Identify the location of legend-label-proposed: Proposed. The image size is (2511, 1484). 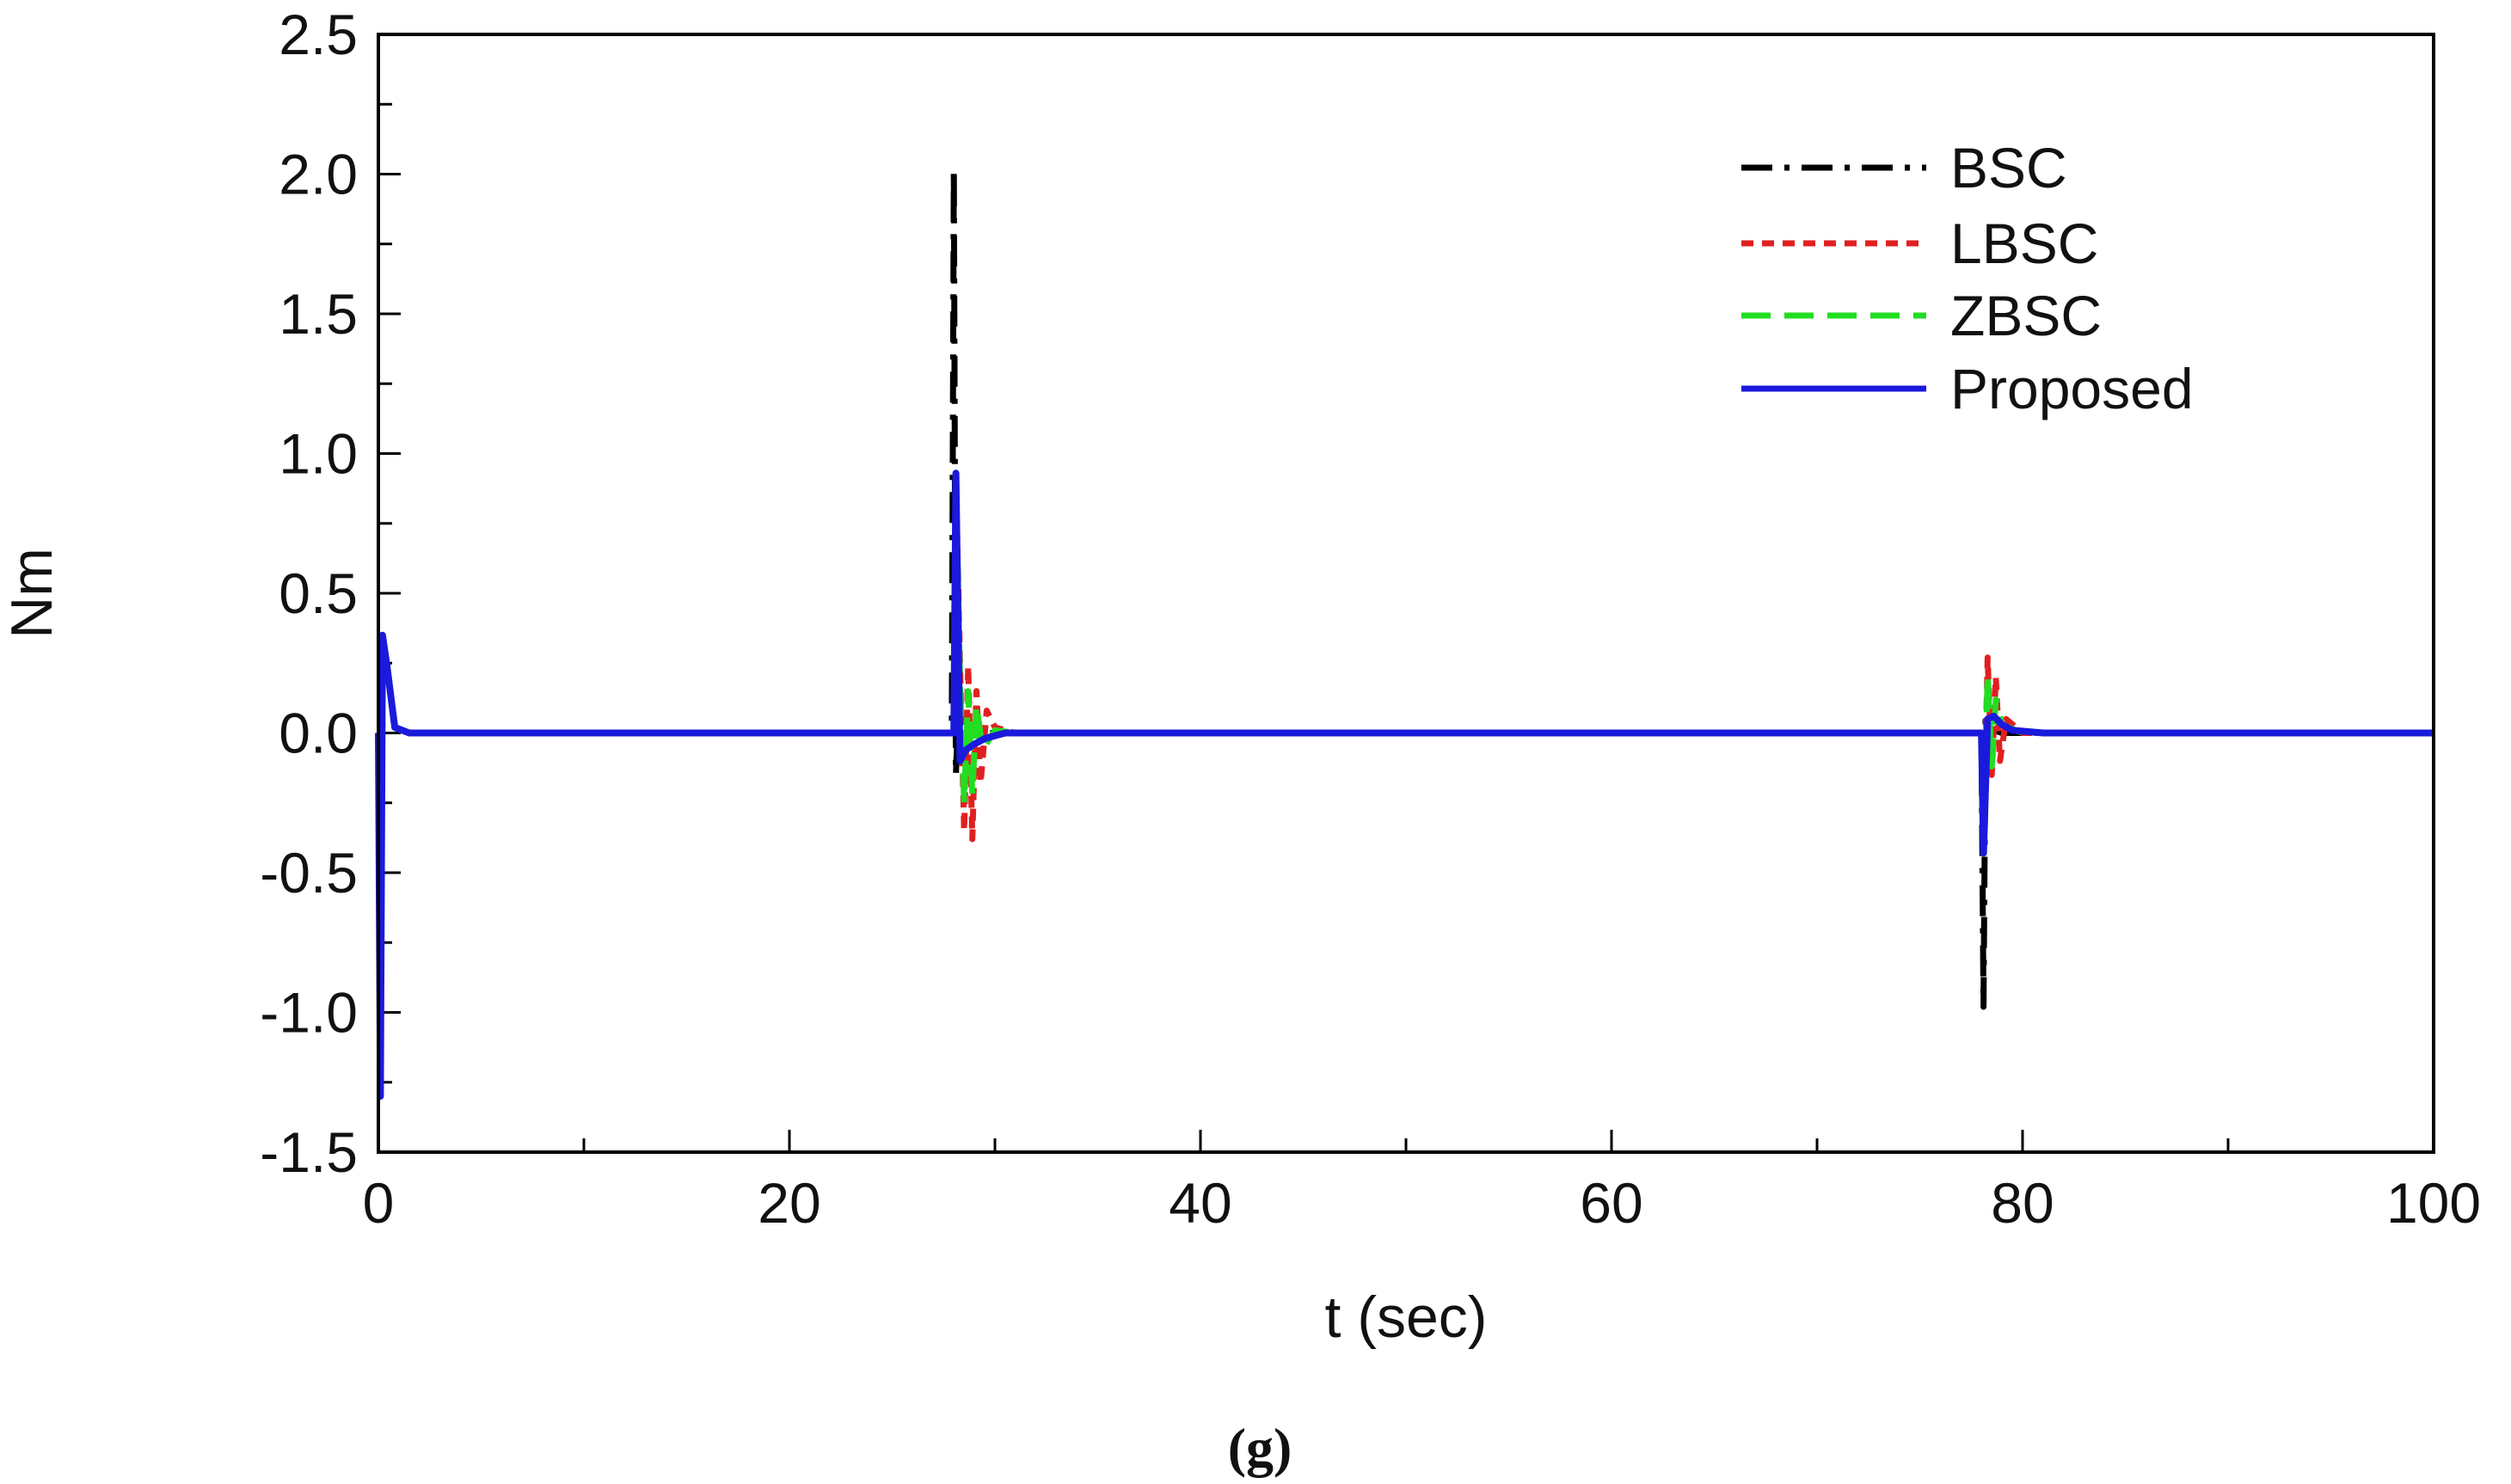
(2072, 388).